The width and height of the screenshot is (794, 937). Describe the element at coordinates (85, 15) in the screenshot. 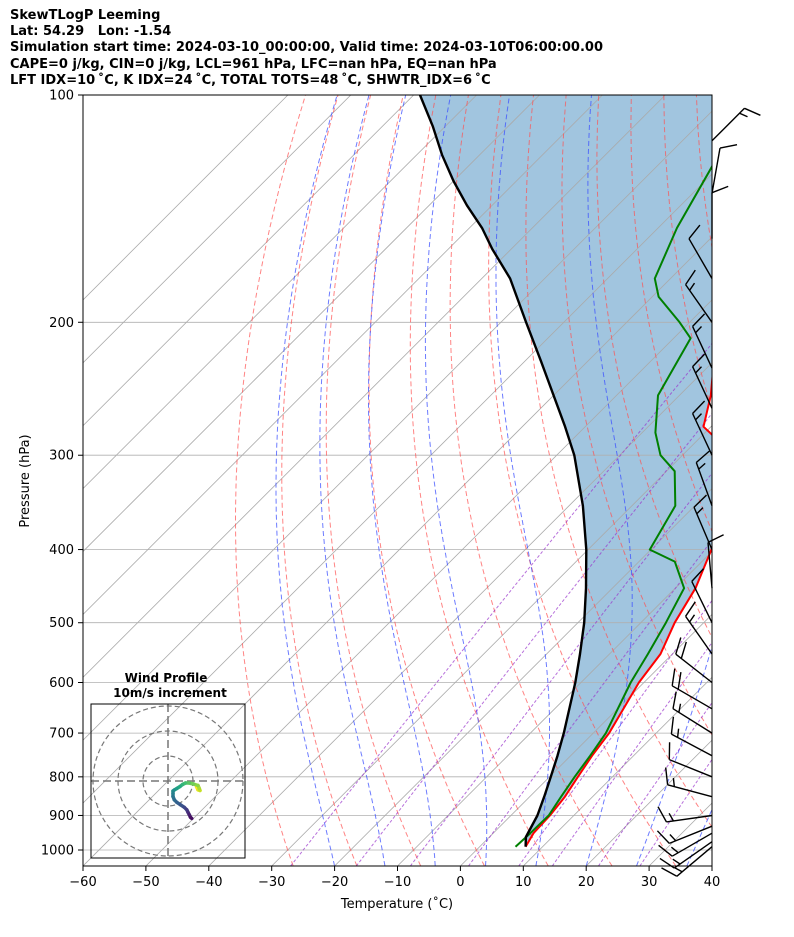

I see `chart-title: SkewTLogP Leeming` at that location.